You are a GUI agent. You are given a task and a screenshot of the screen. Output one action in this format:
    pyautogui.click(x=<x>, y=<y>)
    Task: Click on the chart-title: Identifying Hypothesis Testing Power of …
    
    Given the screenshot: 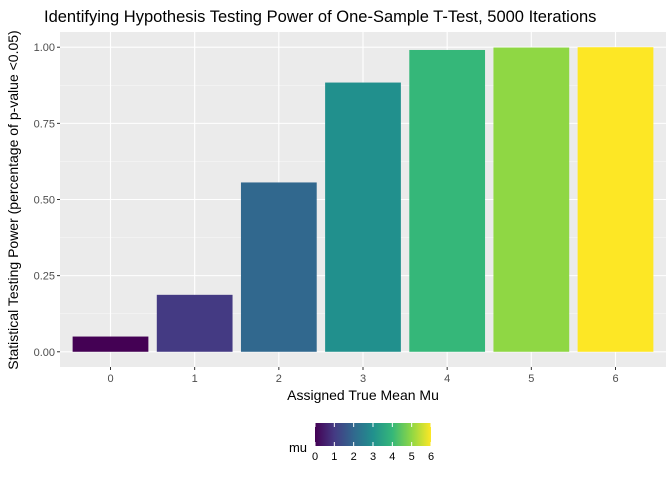 What is the action you would take?
    pyautogui.click(x=320, y=17)
    